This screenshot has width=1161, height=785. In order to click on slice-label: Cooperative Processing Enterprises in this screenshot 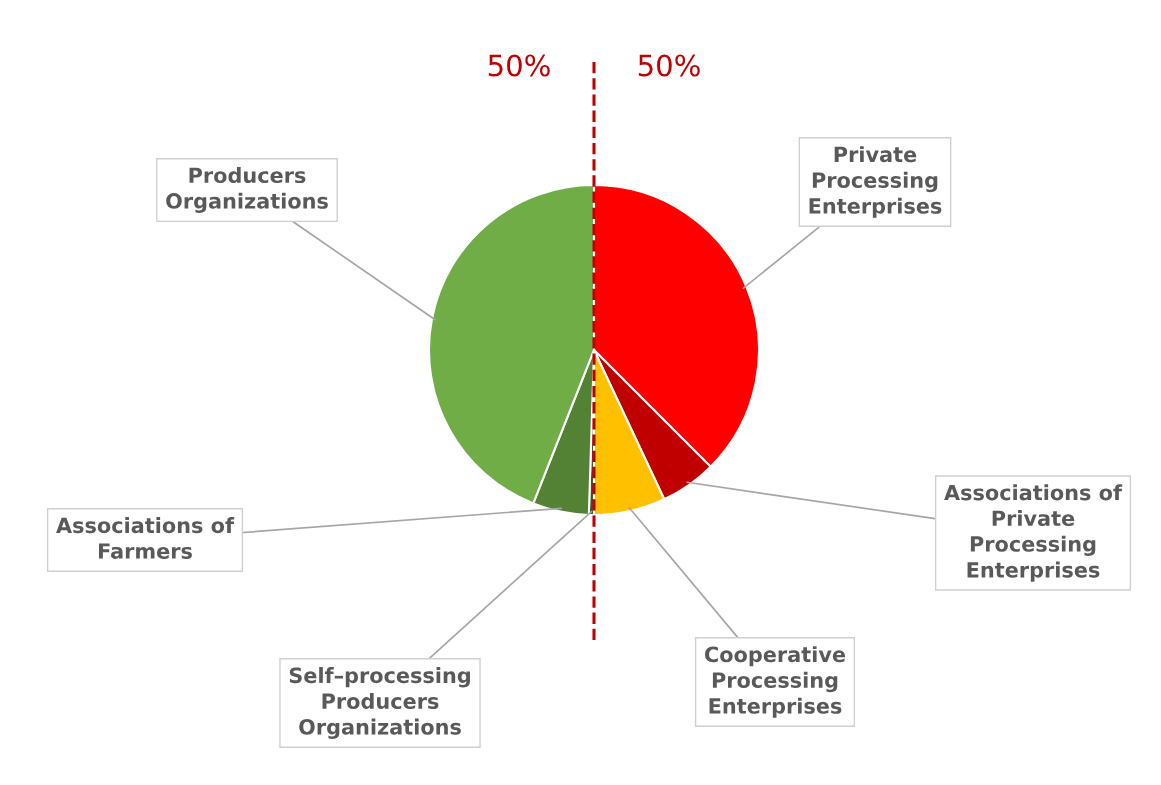, I will do `click(775, 682)`.